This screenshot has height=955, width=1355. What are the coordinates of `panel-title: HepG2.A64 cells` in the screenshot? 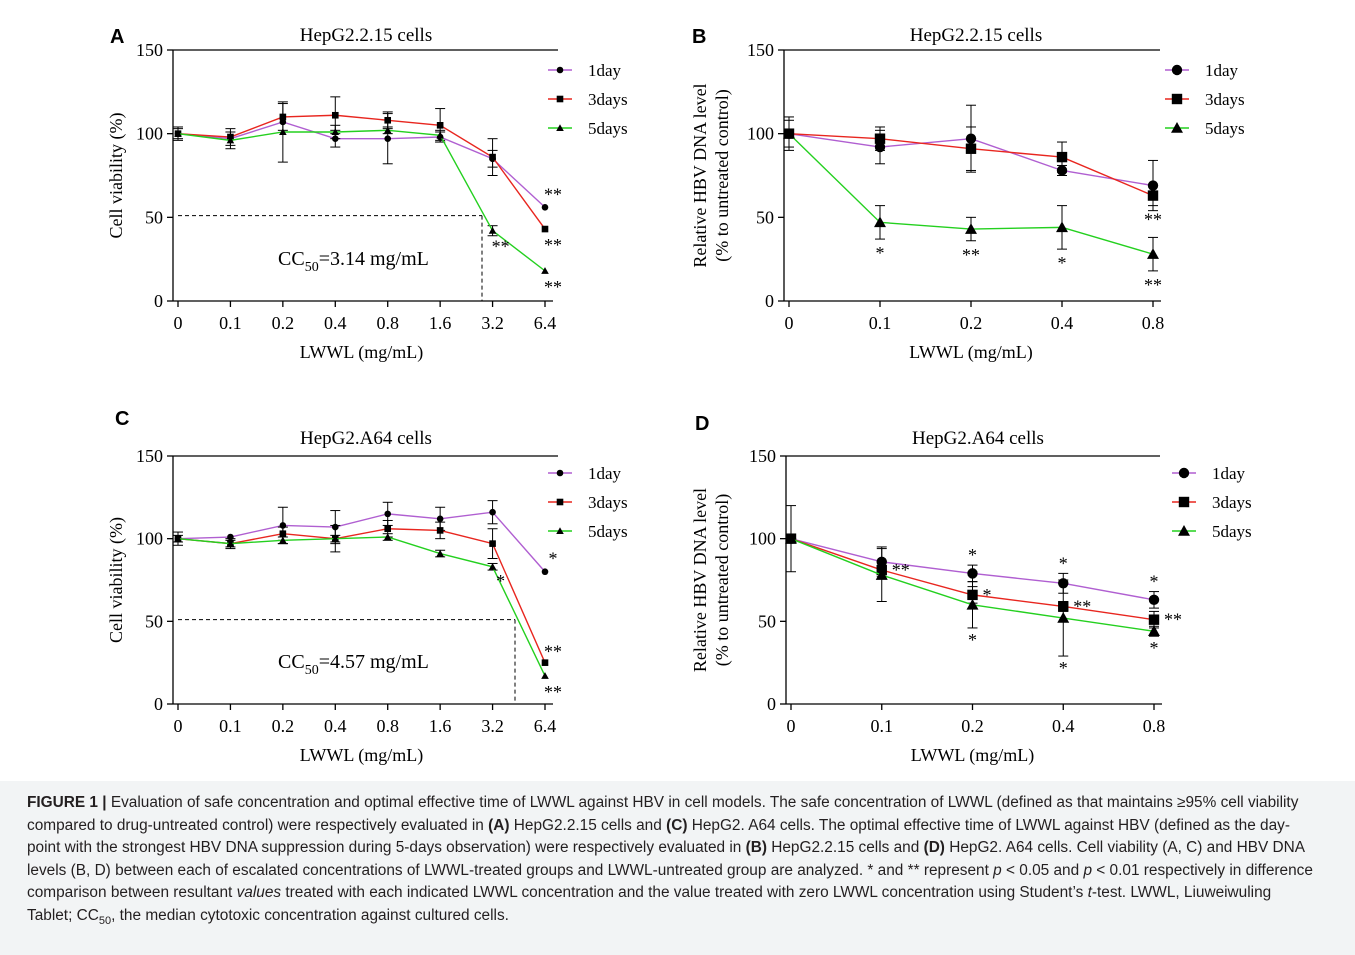 It's located at (366, 438).